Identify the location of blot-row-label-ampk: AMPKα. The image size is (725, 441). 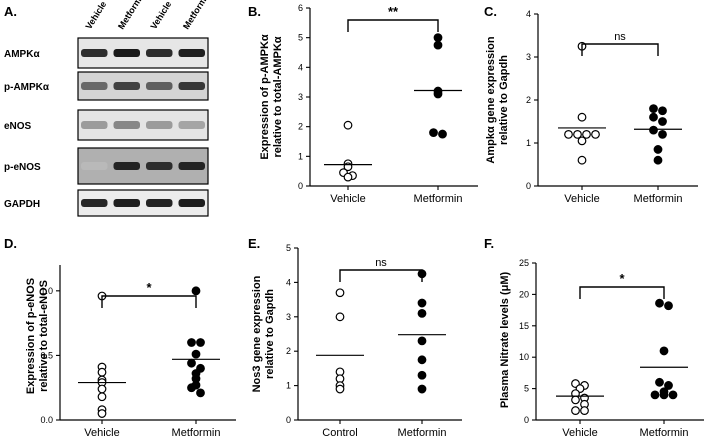
(22, 54).